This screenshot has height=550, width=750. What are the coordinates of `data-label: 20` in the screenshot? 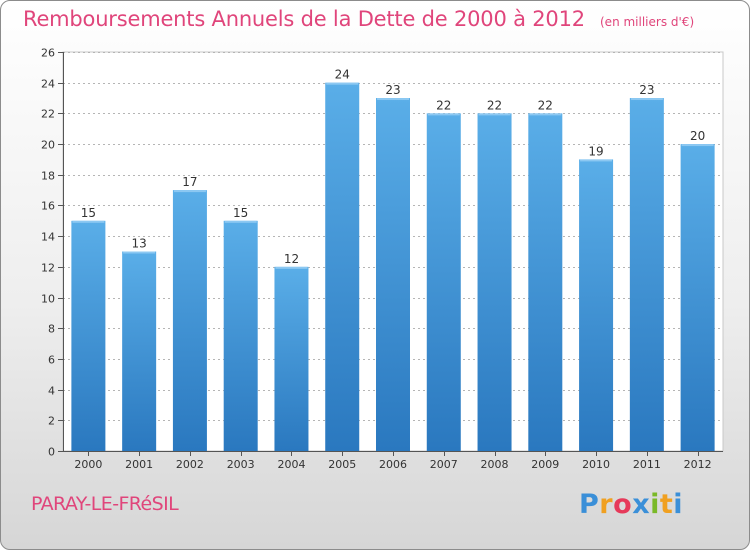 It's located at (697, 136).